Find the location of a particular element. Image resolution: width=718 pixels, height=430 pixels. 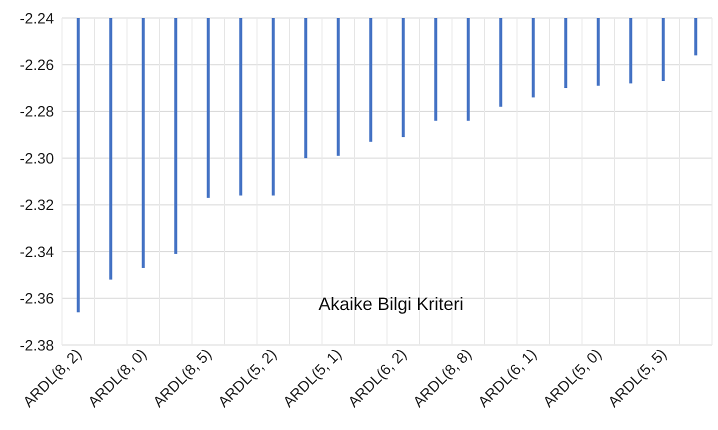

y-tick-label: -2.30 is located at coordinates (37, 159).